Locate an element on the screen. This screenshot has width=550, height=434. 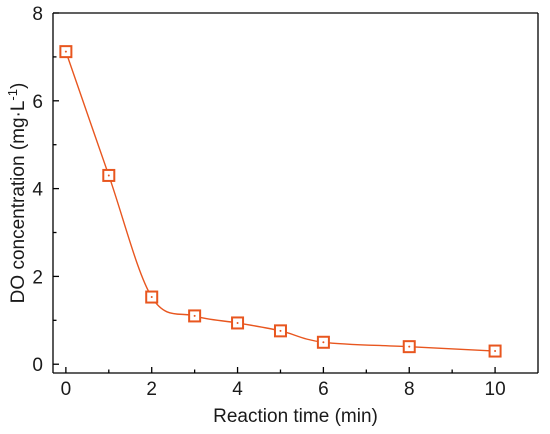
x-tick-label: 6 is located at coordinates (323, 389).